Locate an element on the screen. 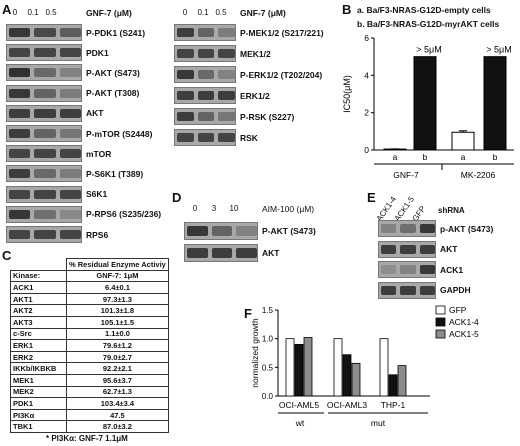 The height and width of the screenshot is (446, 520). panel-a-dose-left-1: 0.1 is located at coordinates (33, 12).